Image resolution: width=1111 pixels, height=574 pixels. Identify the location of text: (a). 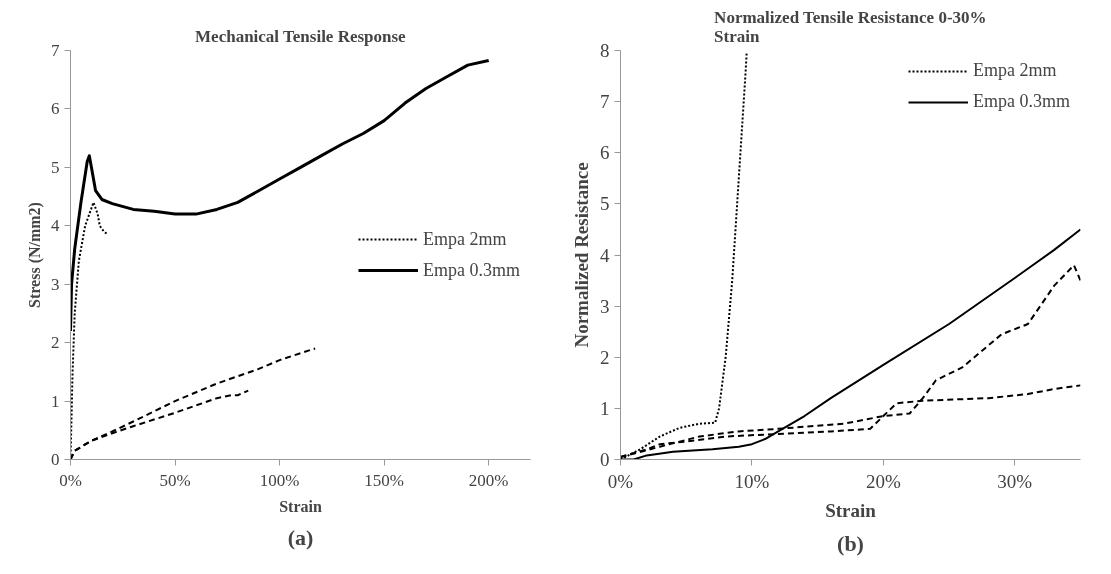
(300, 537).